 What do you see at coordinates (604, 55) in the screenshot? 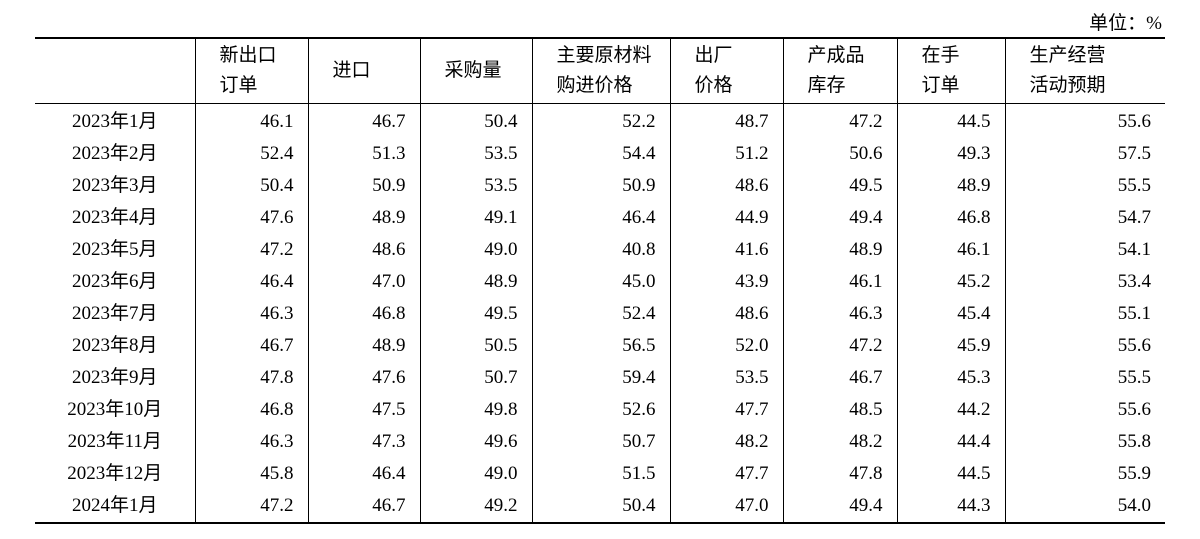
I see `header-line: 主要原材料` at bounding box center [604, 55].